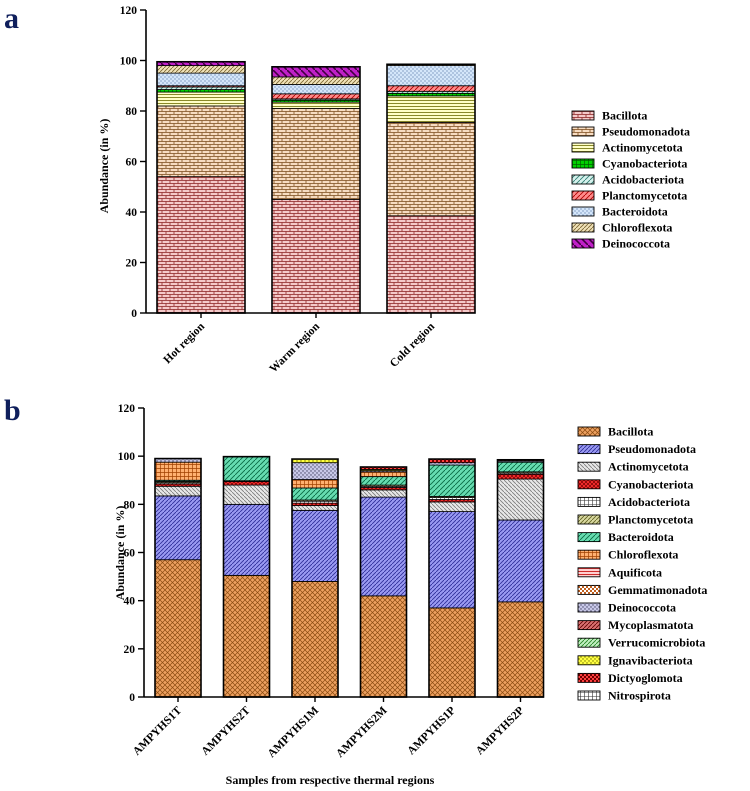 The width and height of the screenshot is (750, 791). What do you see at coordinates (431, 731) in the screenshot?
I see `x-tick-label: AMPYHS1P` at bounding box center [431, 731].